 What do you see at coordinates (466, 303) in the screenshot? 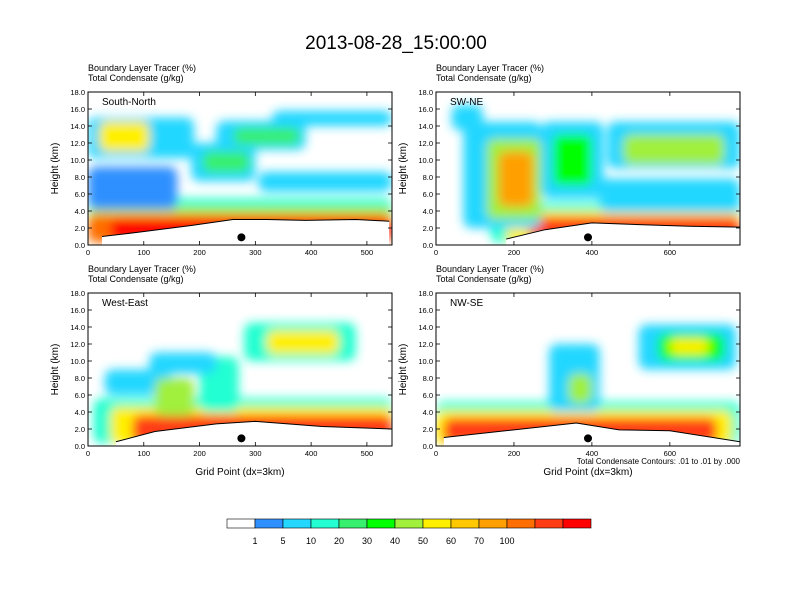
I see `panel-label: NW-SE` at bounding box center [466, 303].